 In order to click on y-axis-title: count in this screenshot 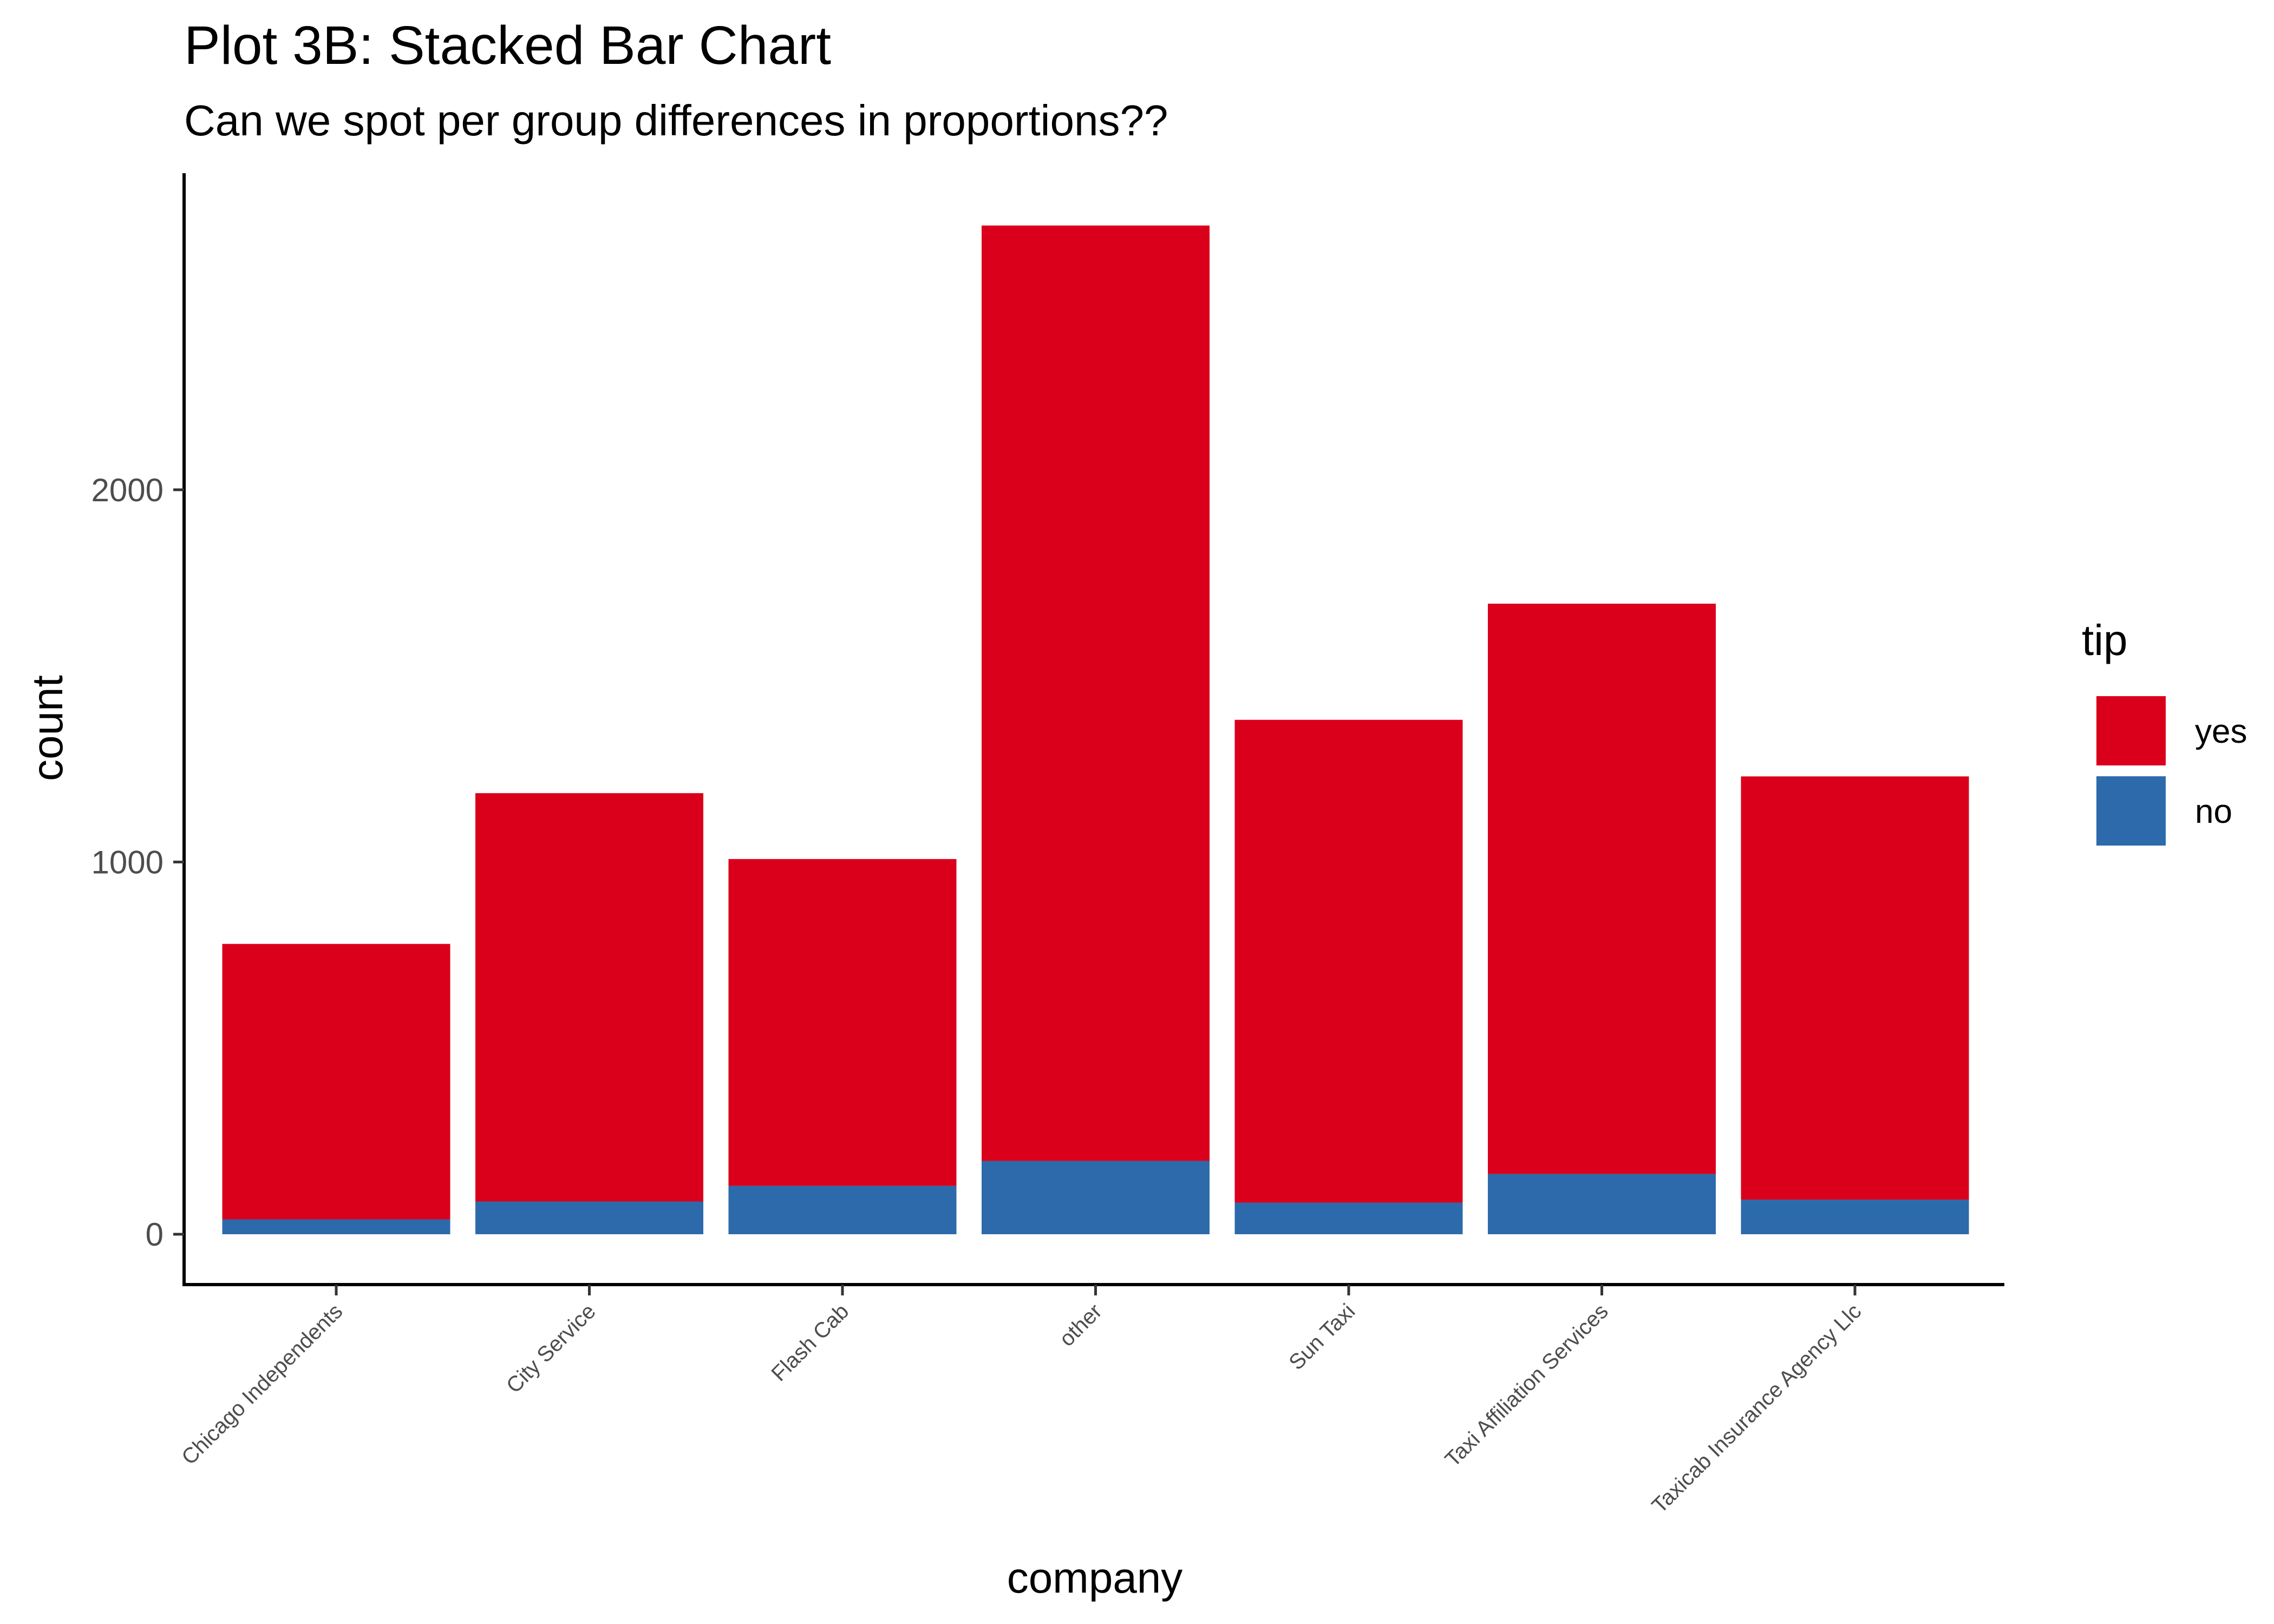, I will do `click(47, 728)`.